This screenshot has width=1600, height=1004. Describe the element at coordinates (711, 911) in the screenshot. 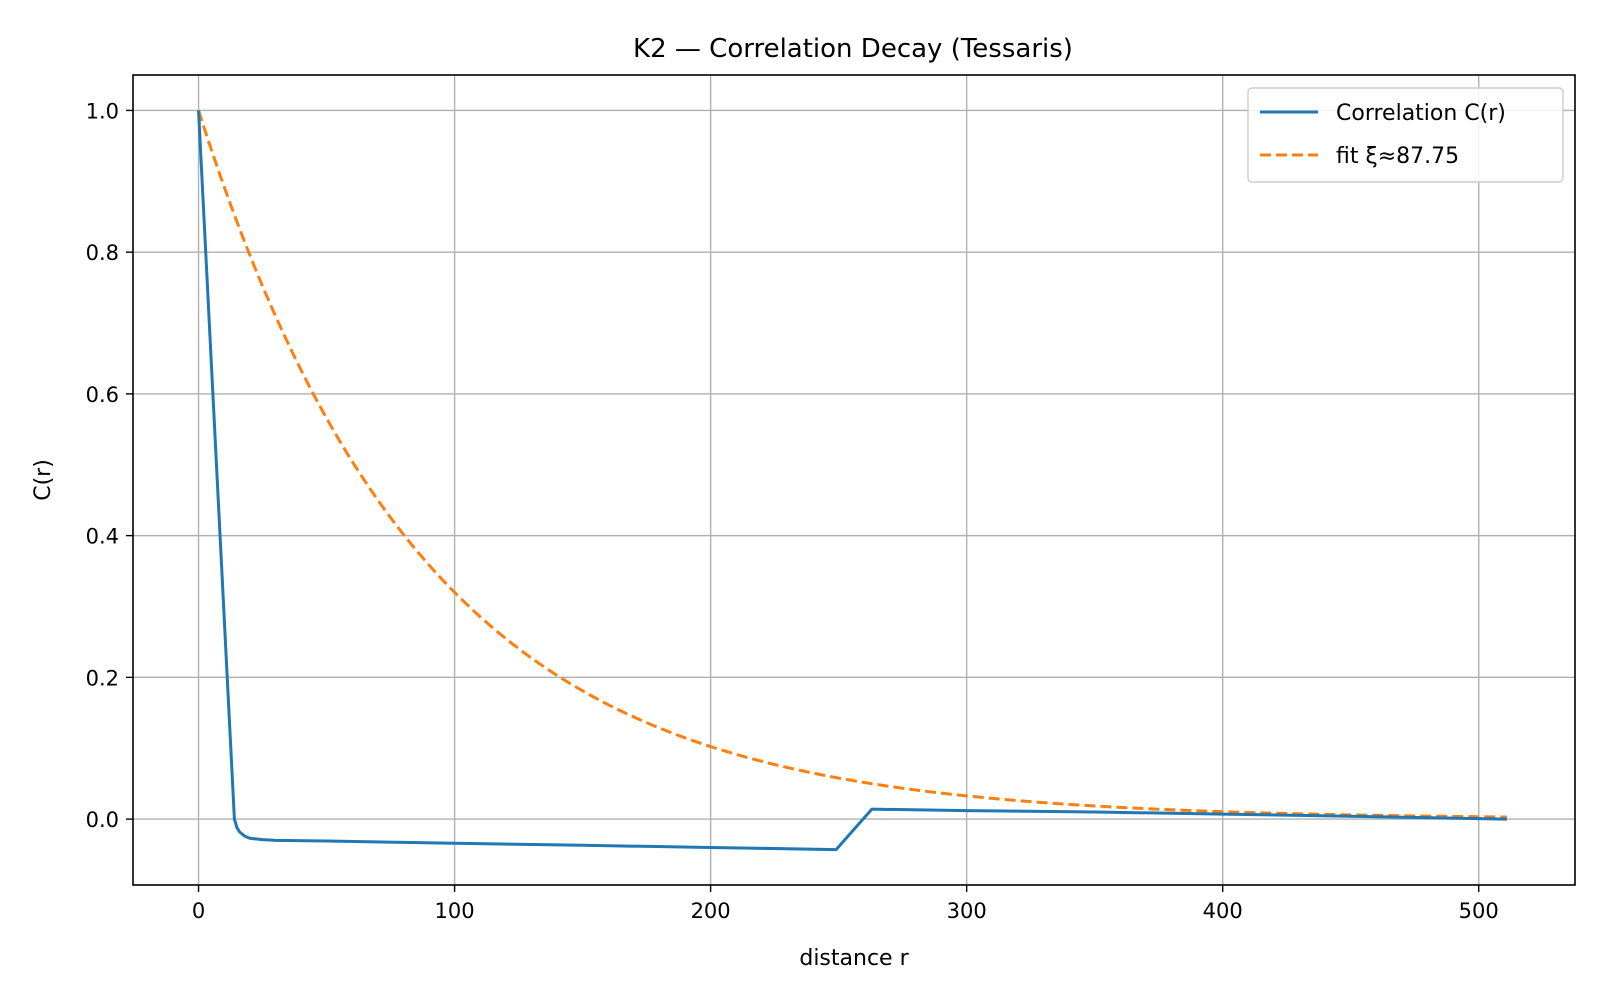

I see `x-tick-label: 200` at that location.